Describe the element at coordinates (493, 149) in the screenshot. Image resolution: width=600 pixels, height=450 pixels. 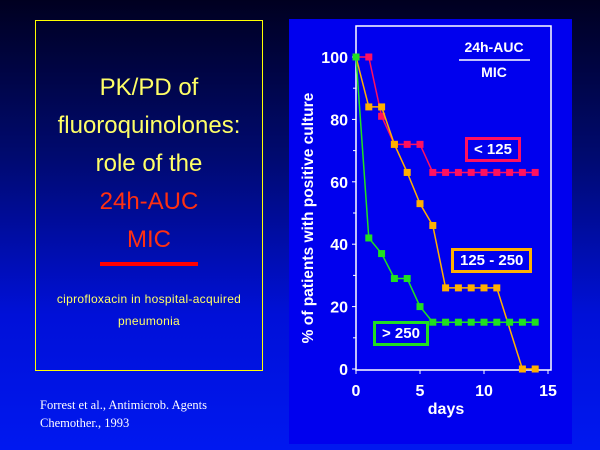
I see `legend-lt125: < 125` at that location.